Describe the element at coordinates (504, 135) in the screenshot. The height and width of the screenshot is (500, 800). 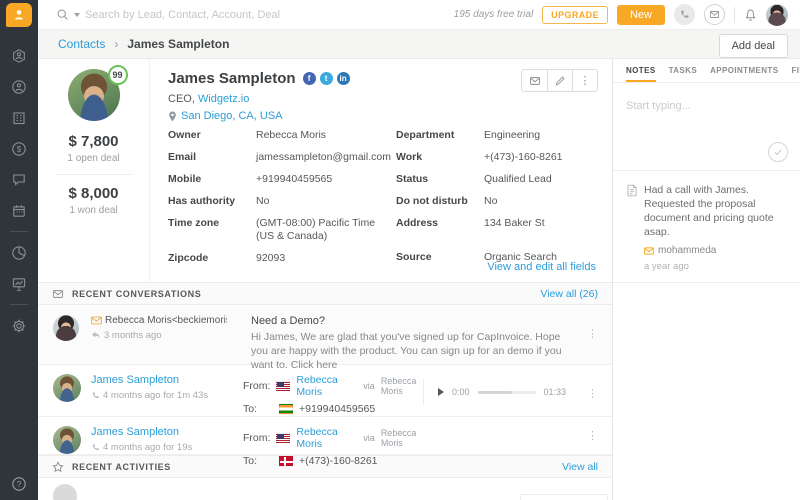
I see `field-row: Department Engineering` at that location.